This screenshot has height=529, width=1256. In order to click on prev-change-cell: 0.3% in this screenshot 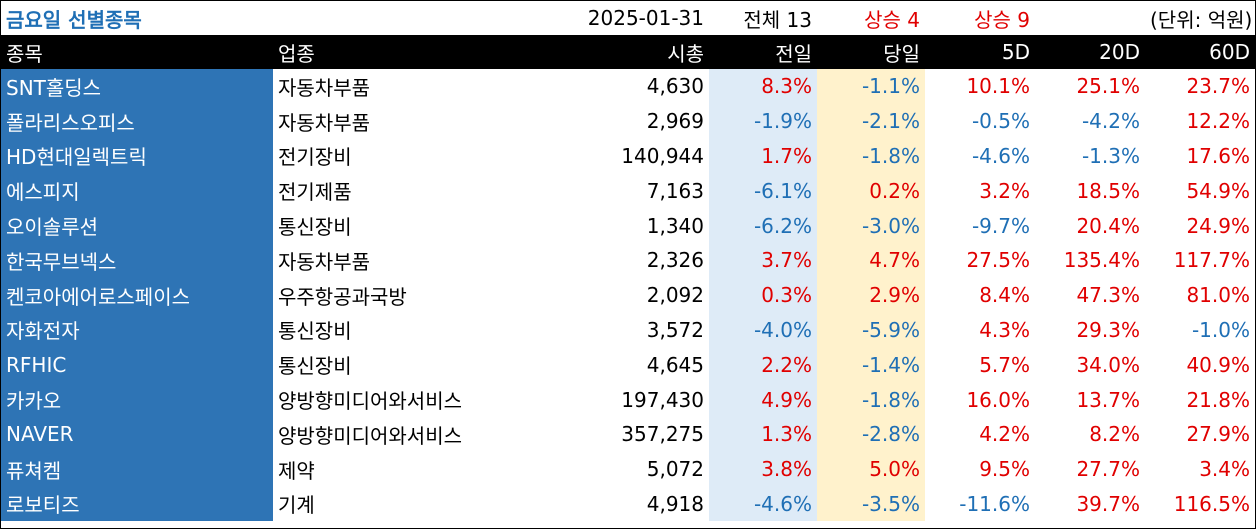, I will do `click(763, 295)`.